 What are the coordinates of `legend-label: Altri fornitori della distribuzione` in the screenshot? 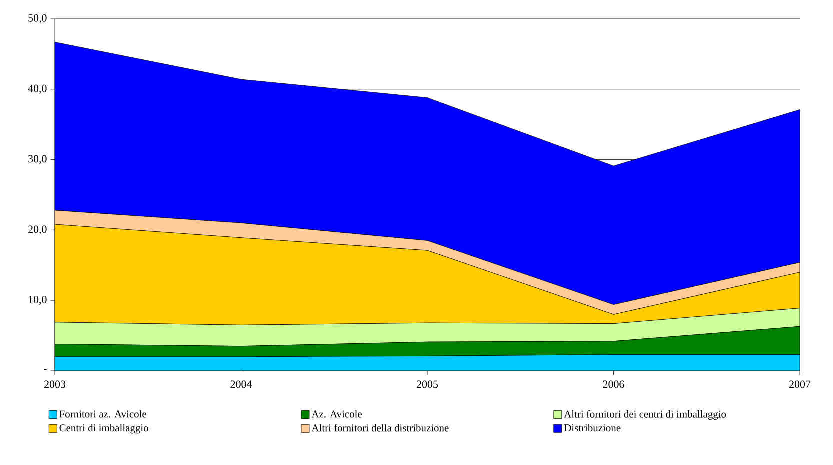 It's located at (380, 428).